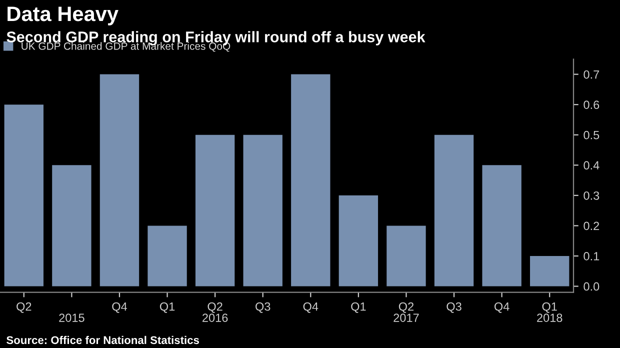 The width and height of the screenshot is (620, 348). Describe the element at coordinates (592, 195) in the screenshot. I see `y-tick-label: 0.3` at that location.